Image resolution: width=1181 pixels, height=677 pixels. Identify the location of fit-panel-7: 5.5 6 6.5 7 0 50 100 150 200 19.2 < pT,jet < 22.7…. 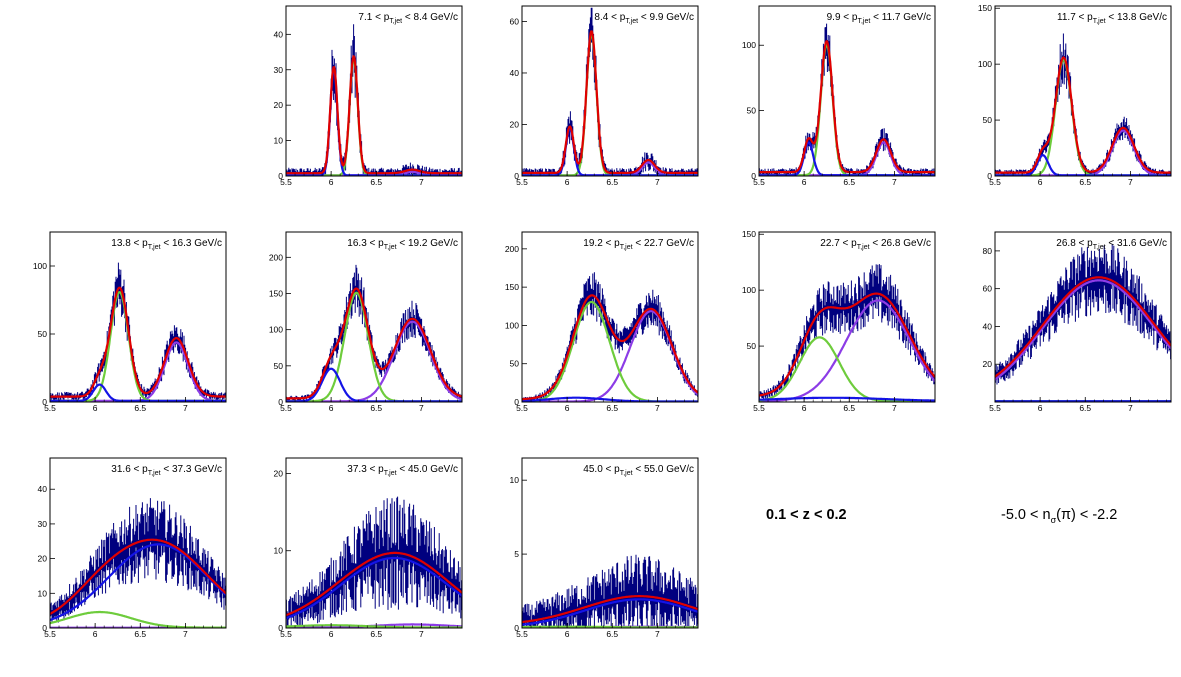
(602, 322).